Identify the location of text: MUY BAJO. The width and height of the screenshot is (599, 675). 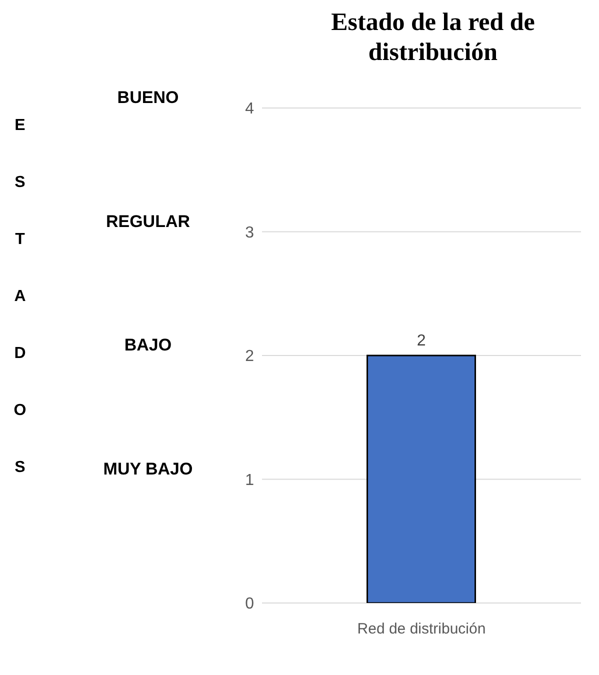
(148, 468).